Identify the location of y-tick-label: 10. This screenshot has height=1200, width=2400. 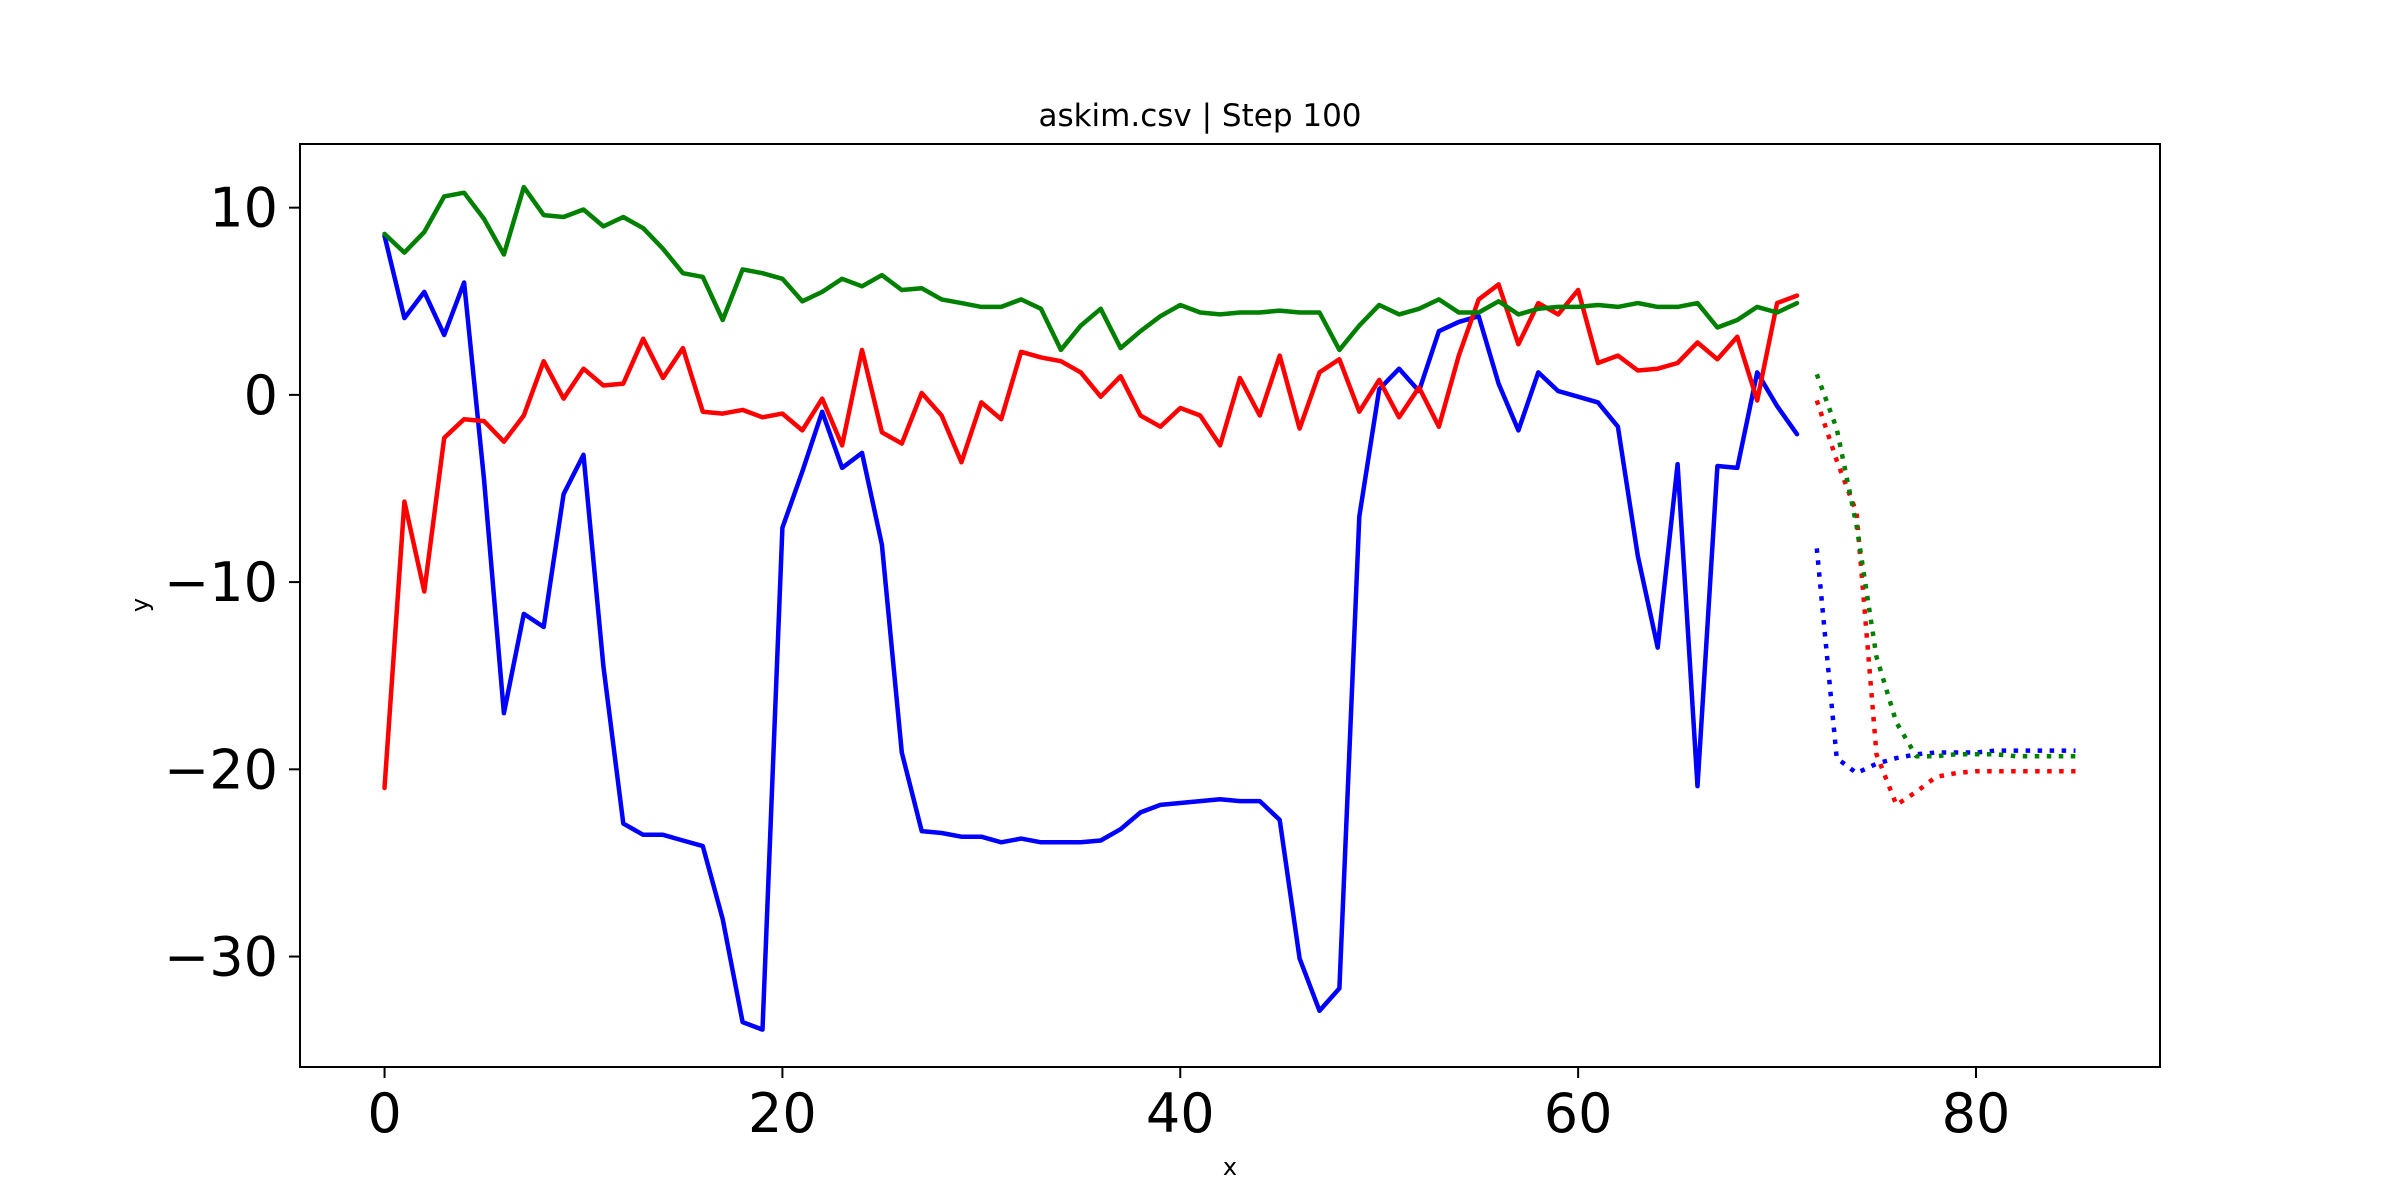
(243, 208).